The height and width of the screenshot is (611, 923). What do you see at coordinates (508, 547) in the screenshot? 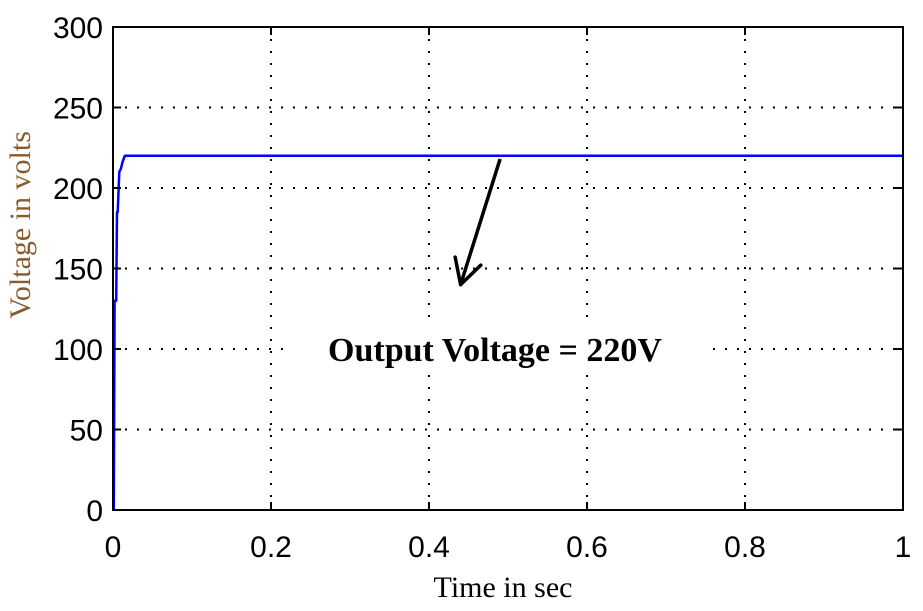
I see `x-tick-labels: 0 0.2 0.4 0.6 0.8 1` at bounding box center [508, 547].